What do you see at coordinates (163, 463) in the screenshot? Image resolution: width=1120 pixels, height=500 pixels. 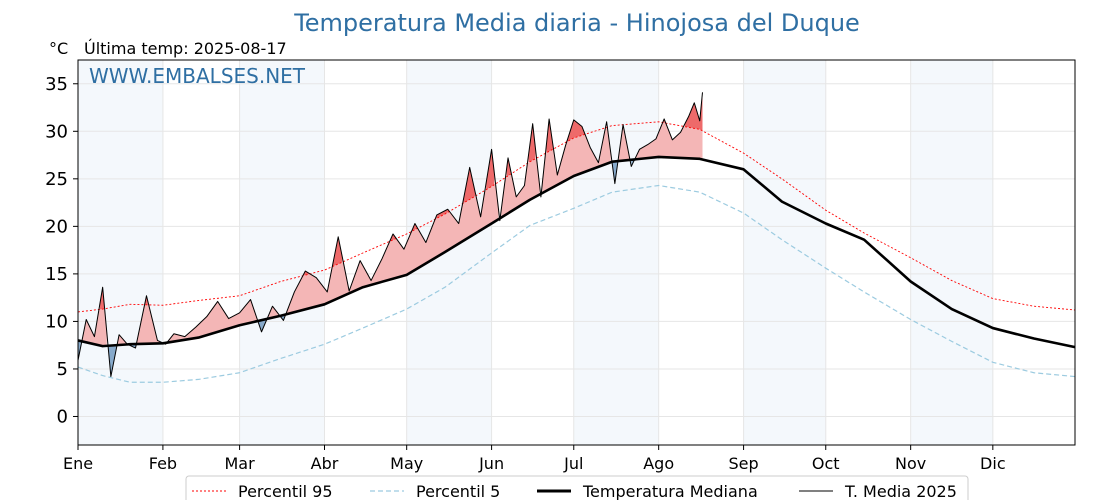 I see `x-tick-label: Feb` at bounding box center [163, 463].